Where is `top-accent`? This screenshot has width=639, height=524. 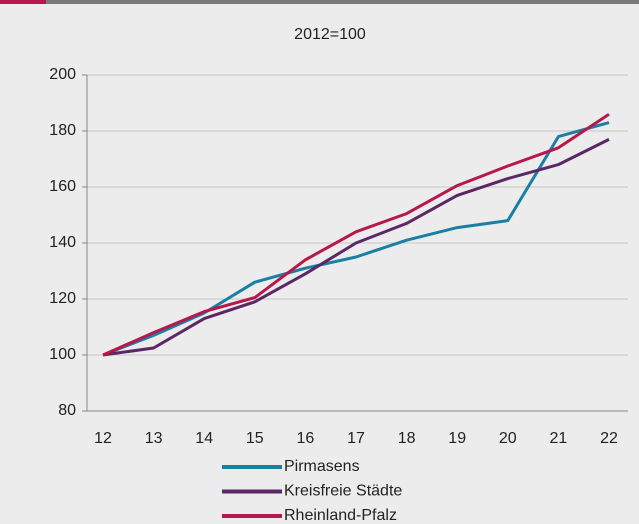
top-accent is located at coordinates (23, 2).